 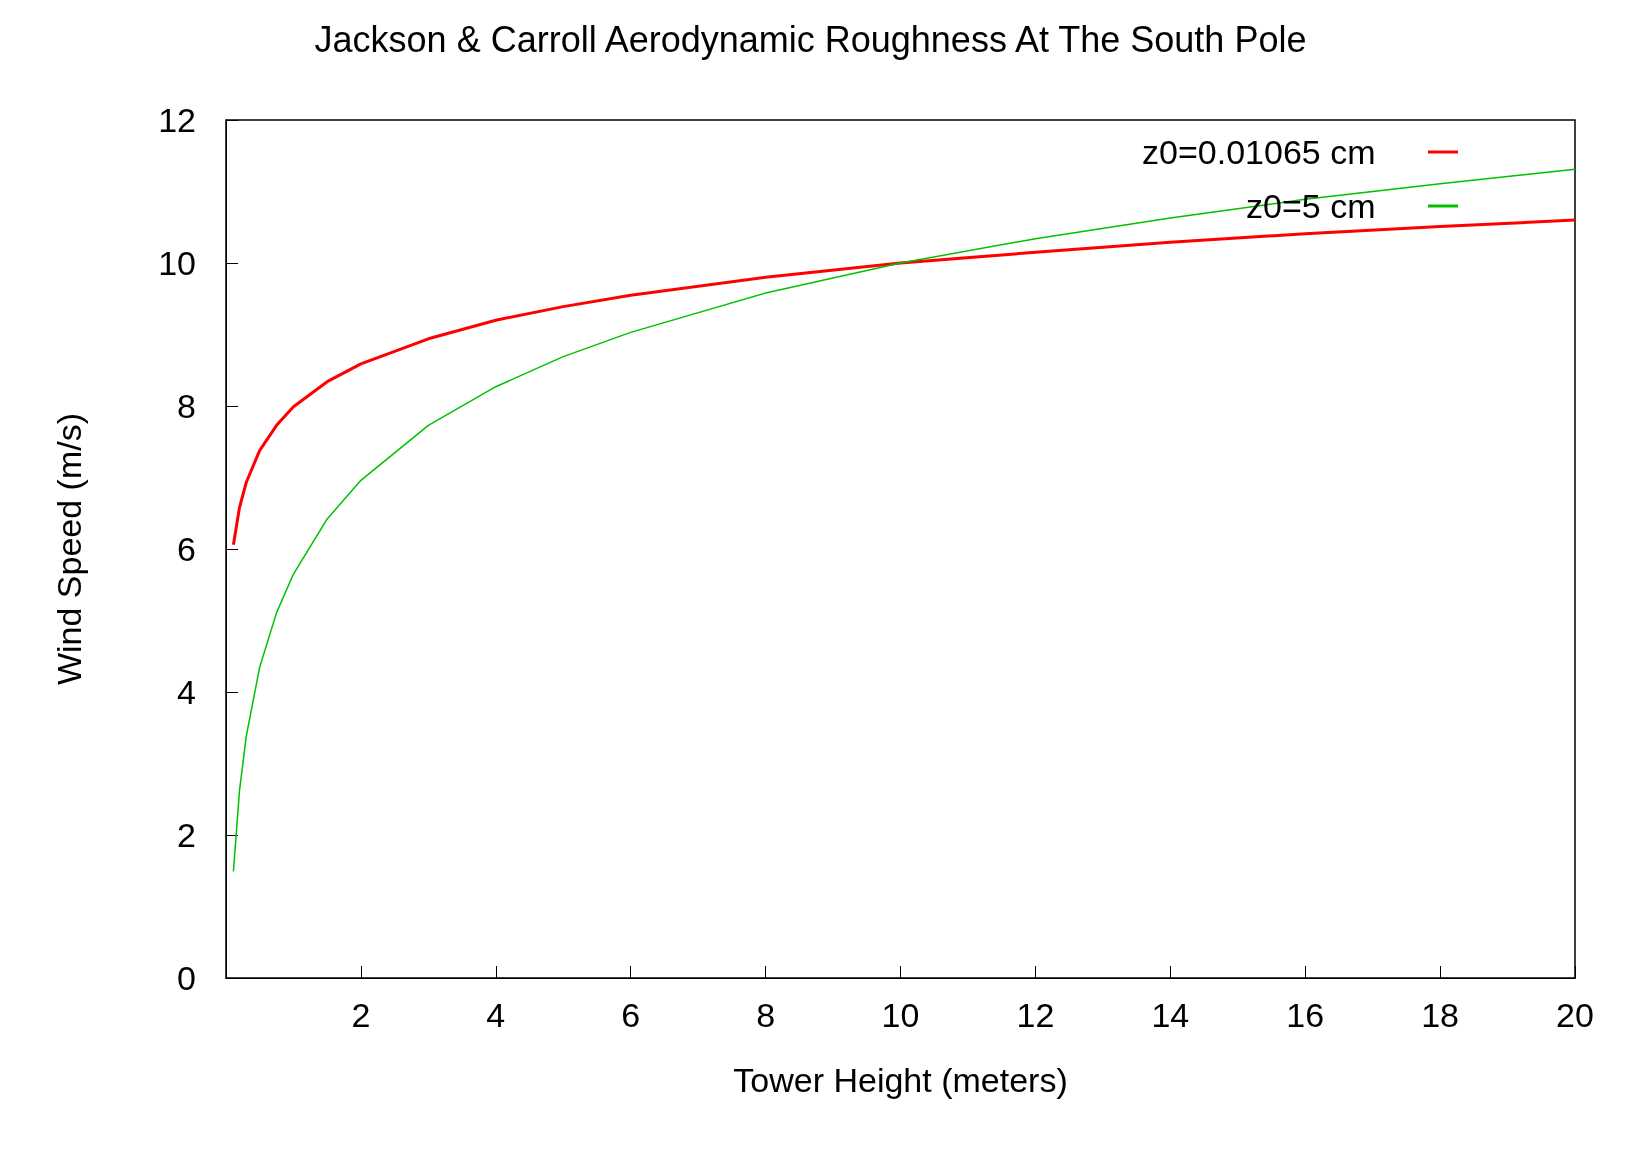 What do you see at coordinates (177, 120) in the screenshot?
I see `y-tick-label: 12` at bounding box center [177, 120].